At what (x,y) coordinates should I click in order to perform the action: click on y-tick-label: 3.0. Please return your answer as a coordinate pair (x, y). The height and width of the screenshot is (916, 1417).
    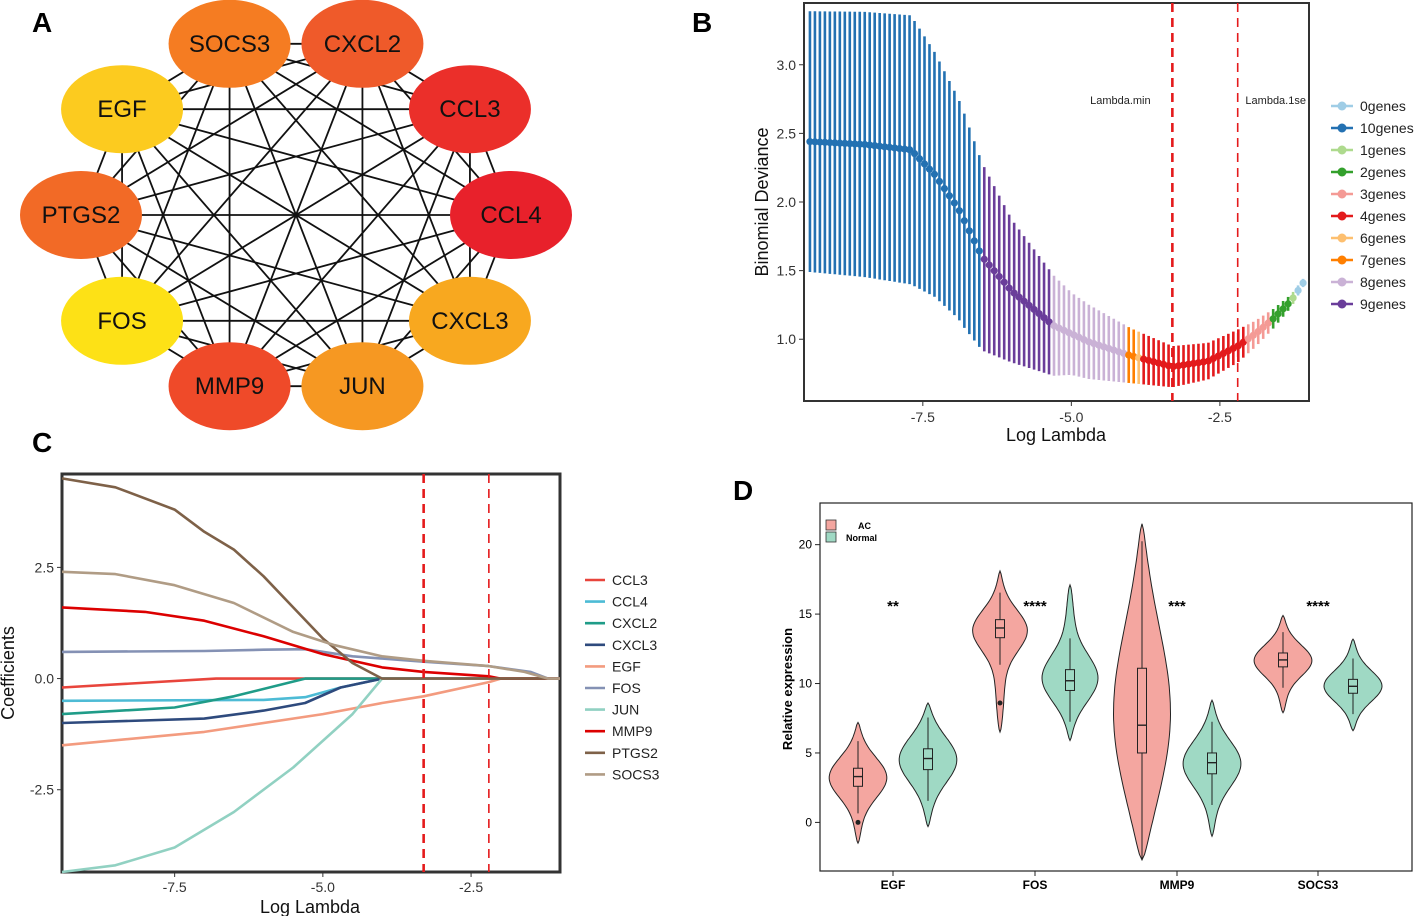
    Looking at the image, I should click on (787, 65).